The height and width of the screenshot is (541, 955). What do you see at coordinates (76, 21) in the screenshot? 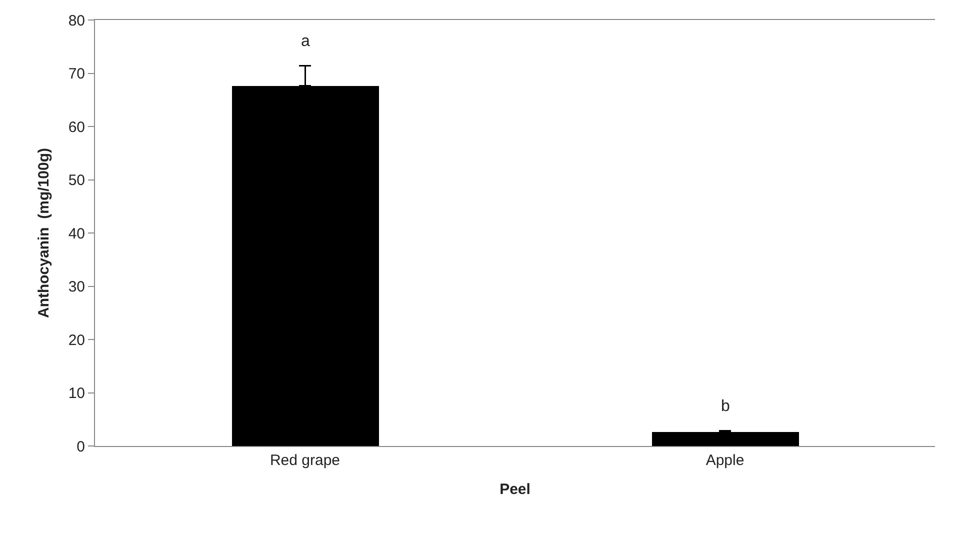
I see `y-tick-label: 80` at bounding box center [76, 21].